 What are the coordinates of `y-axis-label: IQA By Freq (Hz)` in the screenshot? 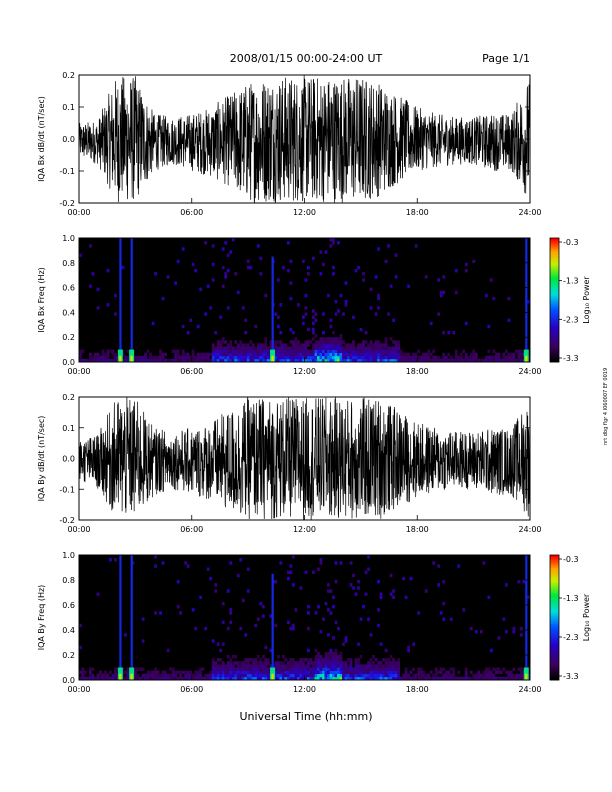 It's located at (41, 618).